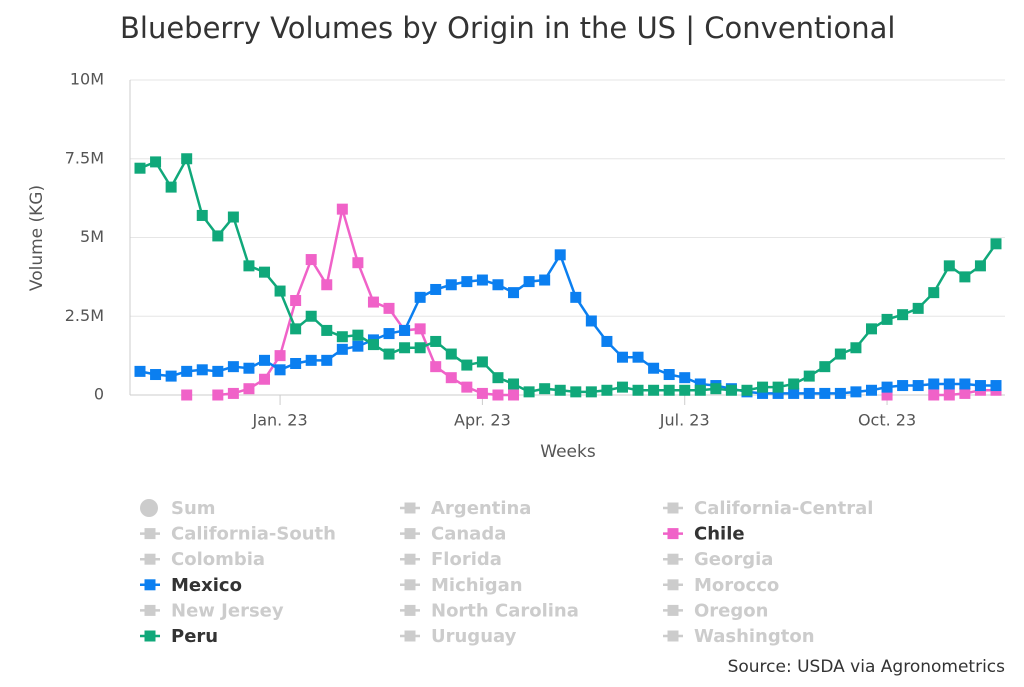 The width and height of the screenshot is (1024, 687). What do you see at coordinates (92, 236) in the screenshot?
I see `y-tick-label: 5M` at bounding box center [92, 236].